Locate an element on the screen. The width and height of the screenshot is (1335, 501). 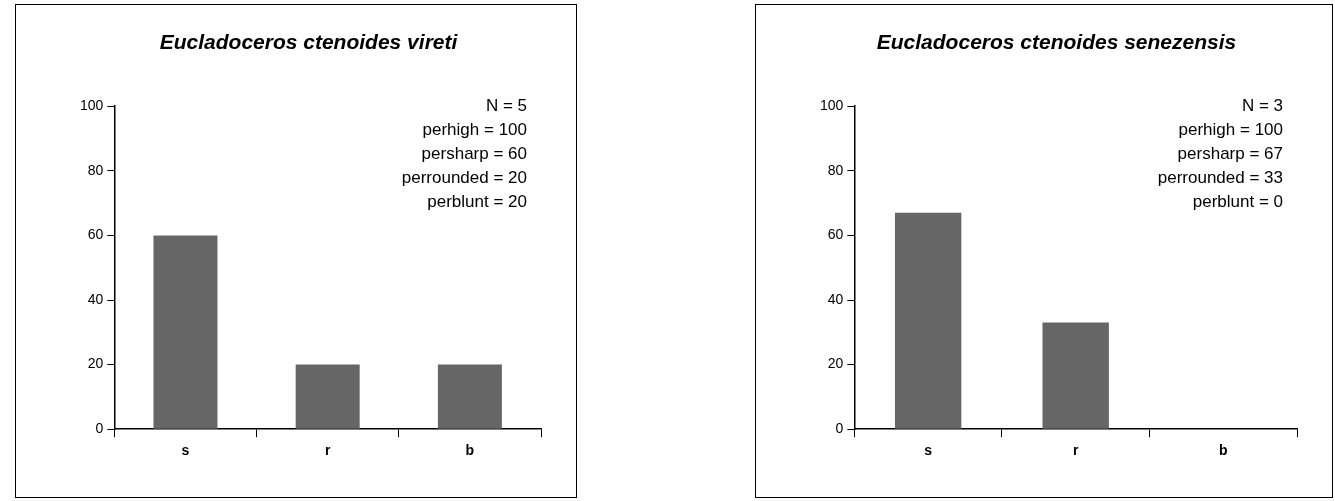
annotation: N = 3 is located at coordinates (1262, 106).